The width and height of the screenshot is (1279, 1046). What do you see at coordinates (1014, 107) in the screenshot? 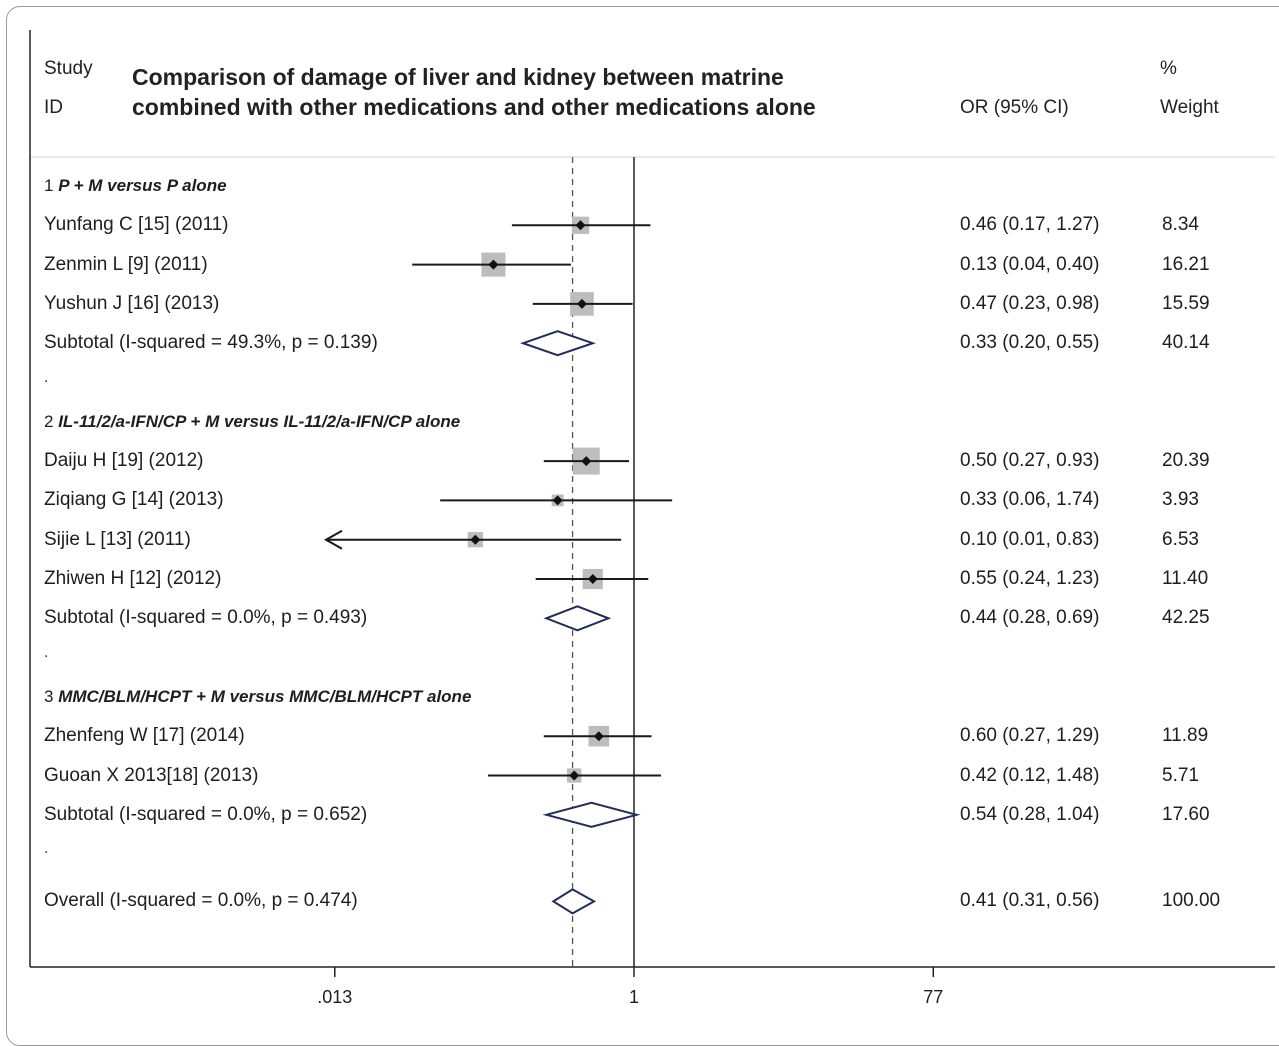
I see `or-ci-header: OR (95% CI)` at bounding box center [1014, 107].